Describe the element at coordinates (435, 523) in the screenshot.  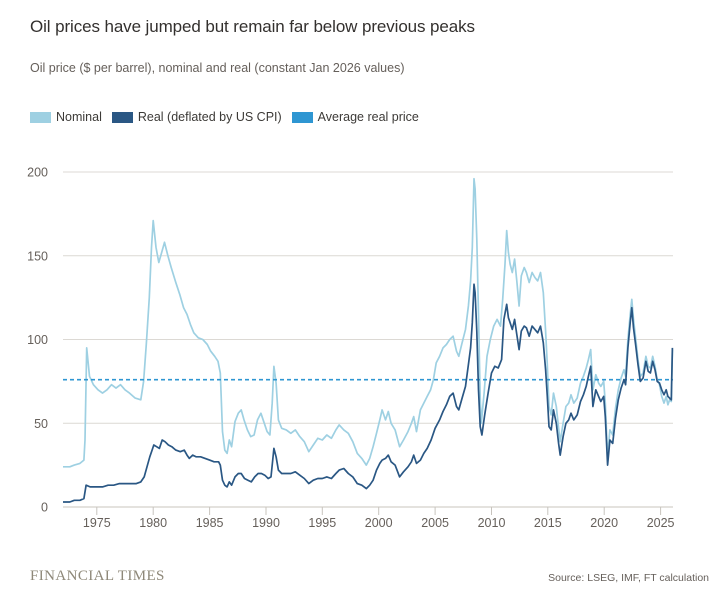
I see `x-axis-label: 2005` at that location.